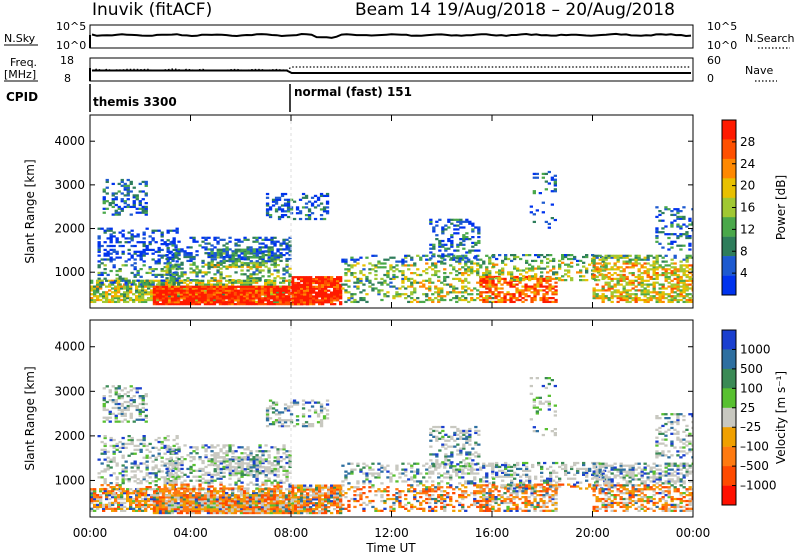 This screenshot has width=800, height=554. What do you see at coordinates (20, 74) in the screenshot?
I see `freq-unit: [MHz]` at bounding box center [20, 74].